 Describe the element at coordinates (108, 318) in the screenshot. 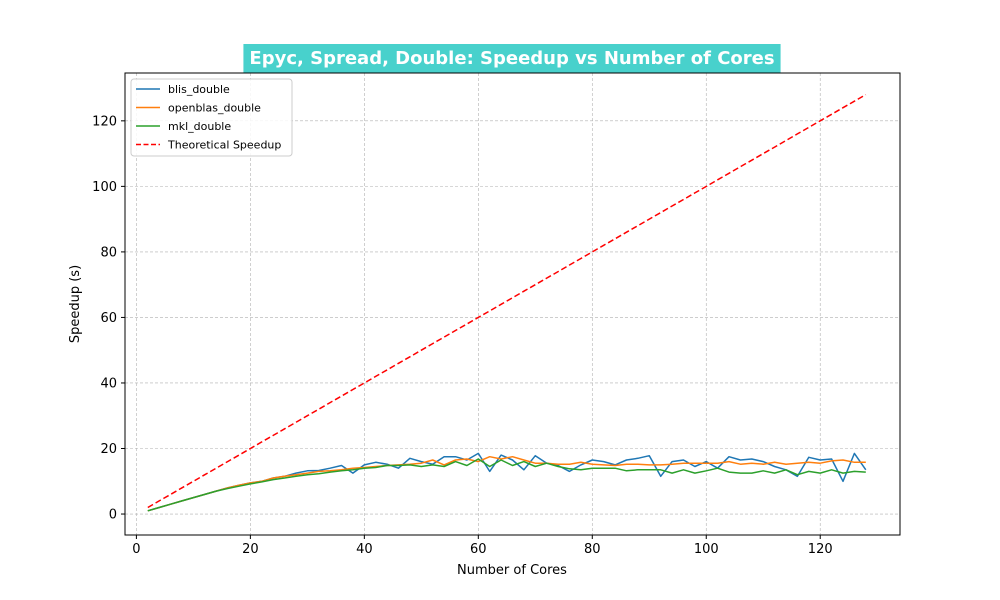

I see `y-tick-label: 60` at that location.